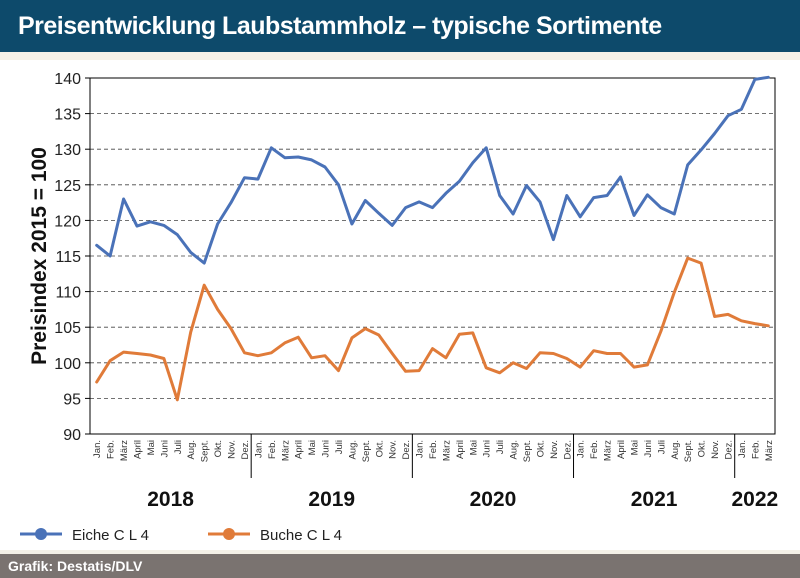 The image size is (800, 578). What do you see at coordinates (67, 186) in the screenshot?
I see `y-tick-label: 125` at bounding box center [67, 186].